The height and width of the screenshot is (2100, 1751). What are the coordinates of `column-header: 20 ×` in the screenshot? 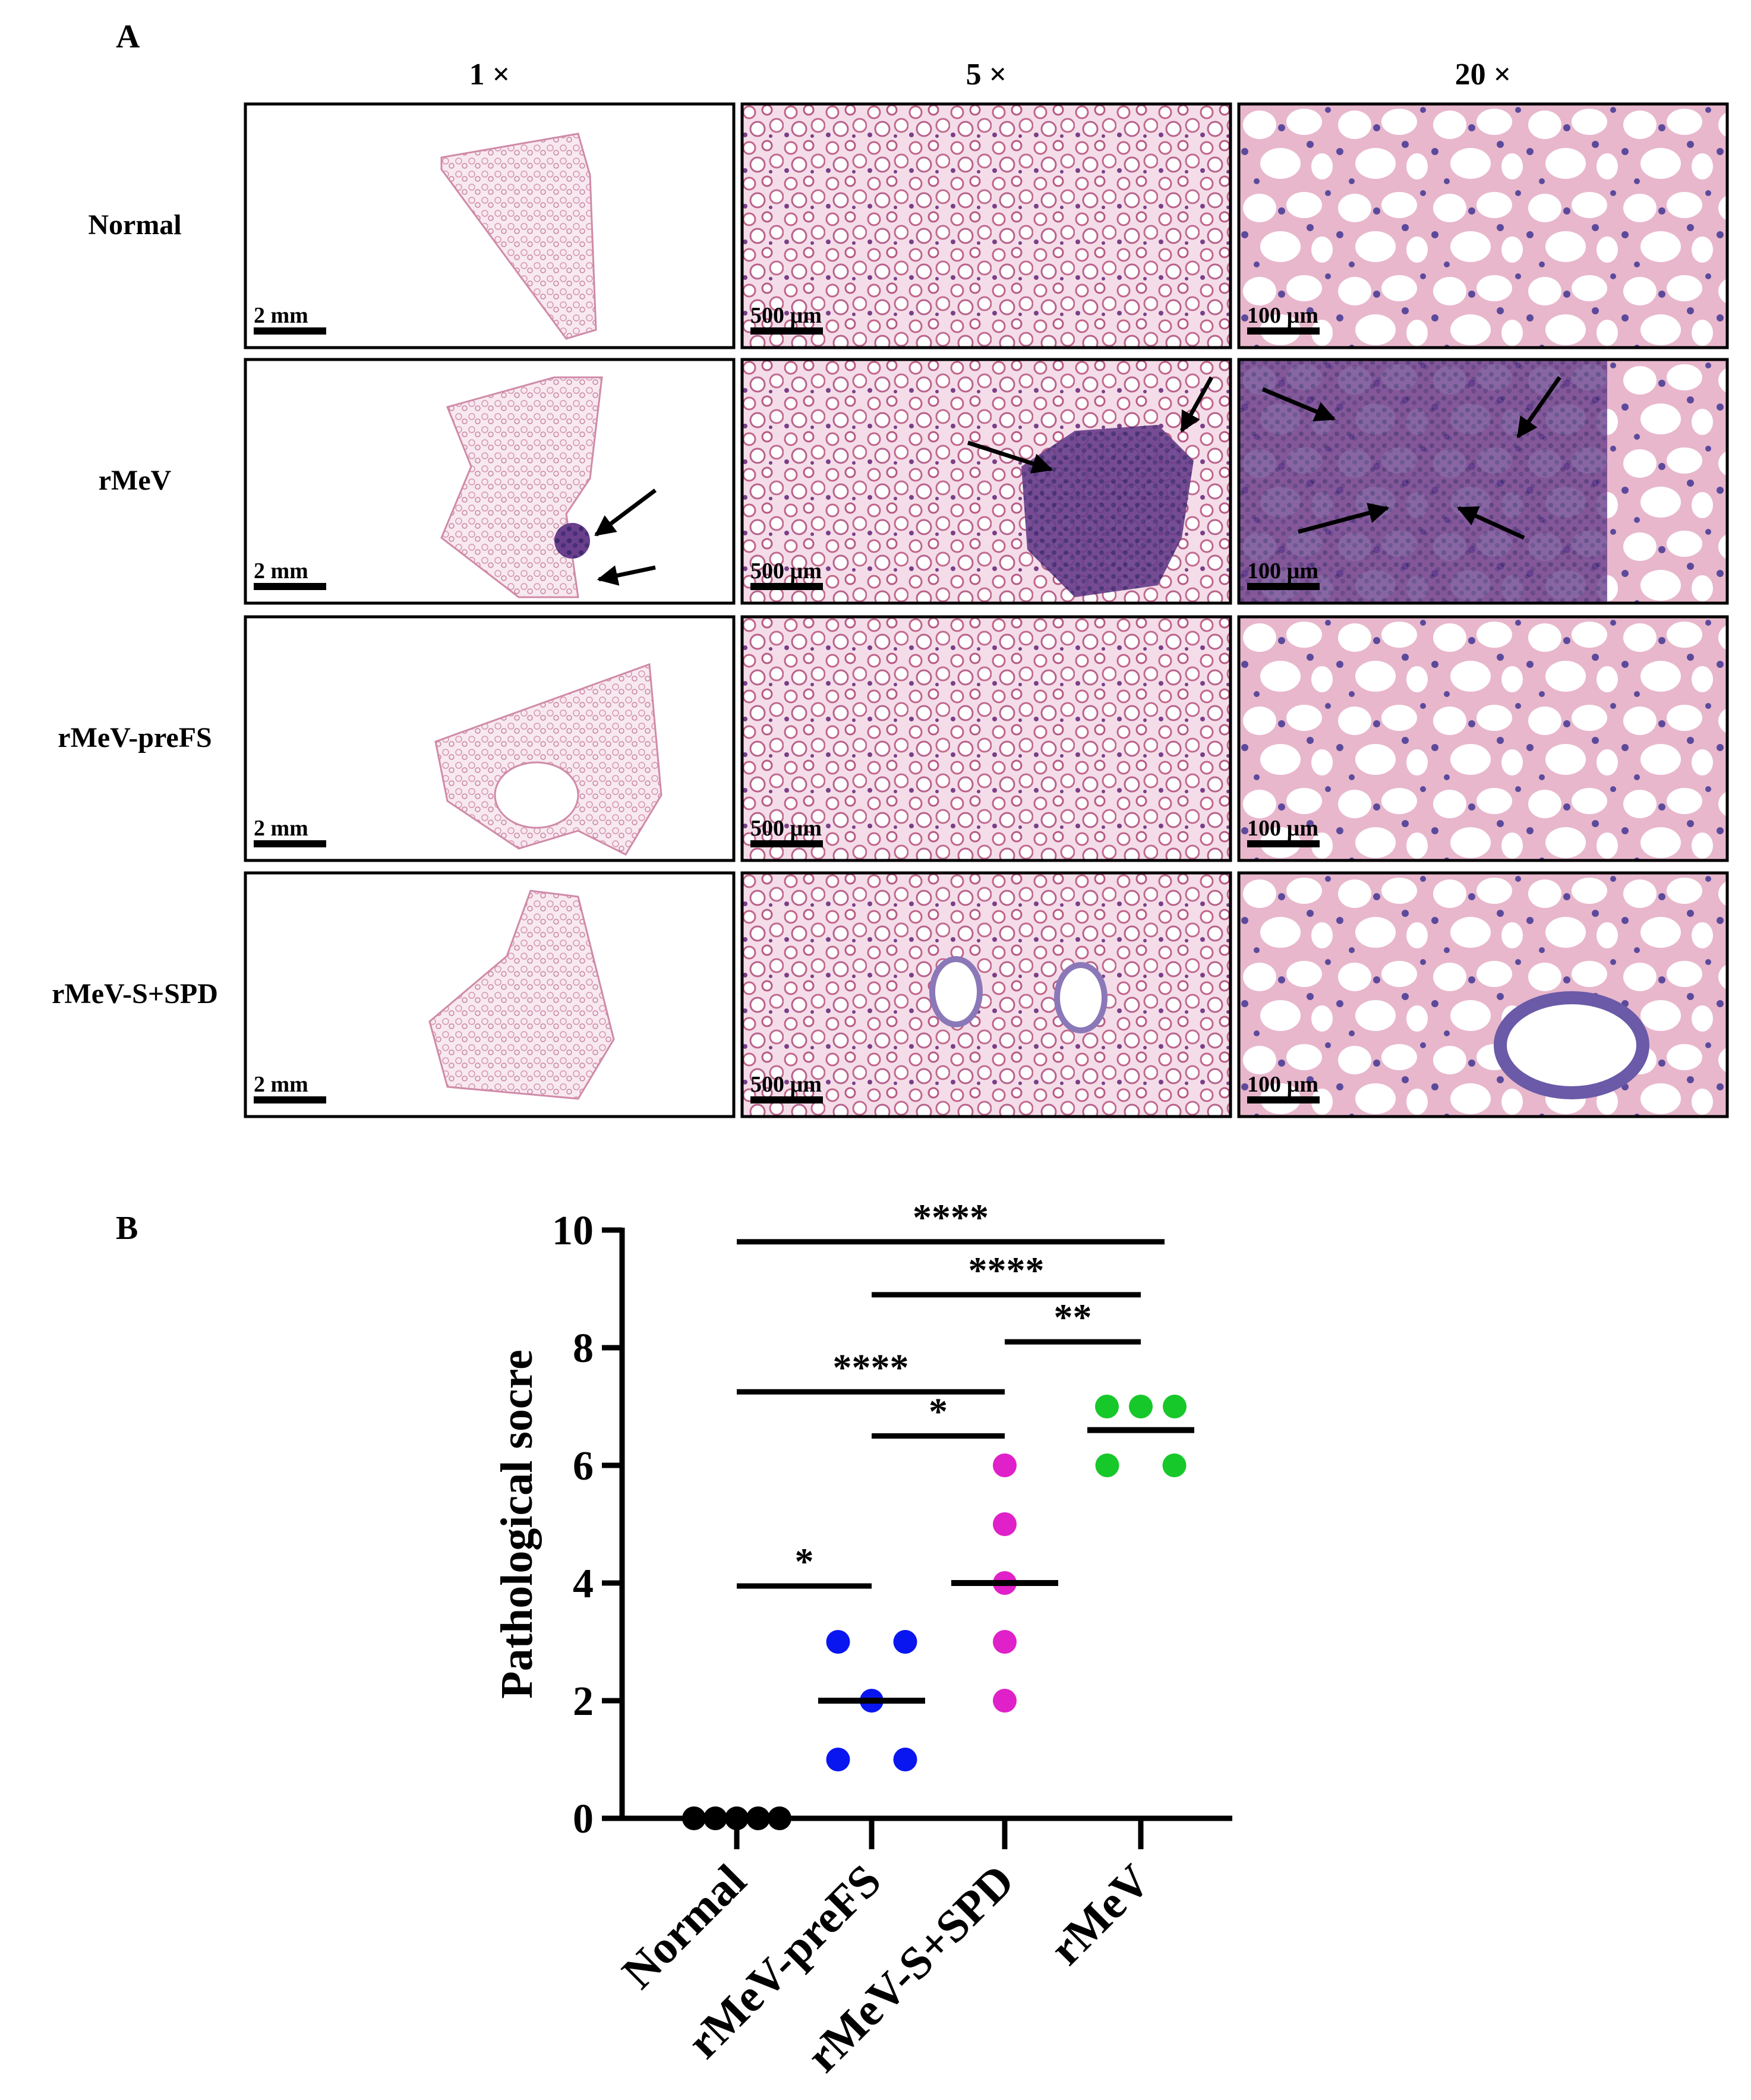 It's located at (1483, 75).